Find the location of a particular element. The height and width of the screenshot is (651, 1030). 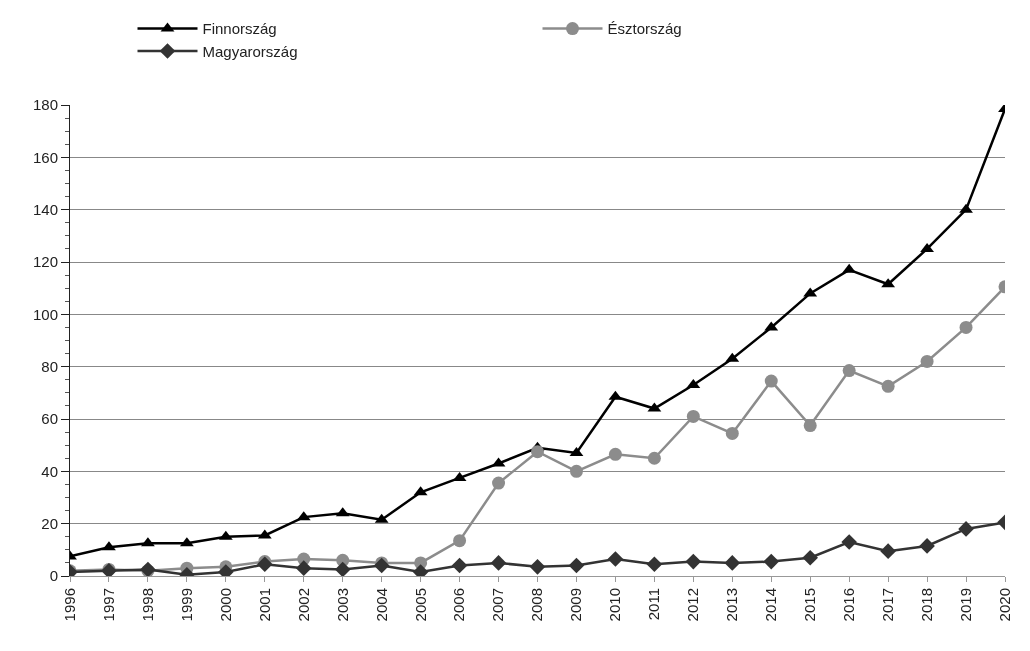

y-tick-label: 120 is located at coordinates (45, 262).